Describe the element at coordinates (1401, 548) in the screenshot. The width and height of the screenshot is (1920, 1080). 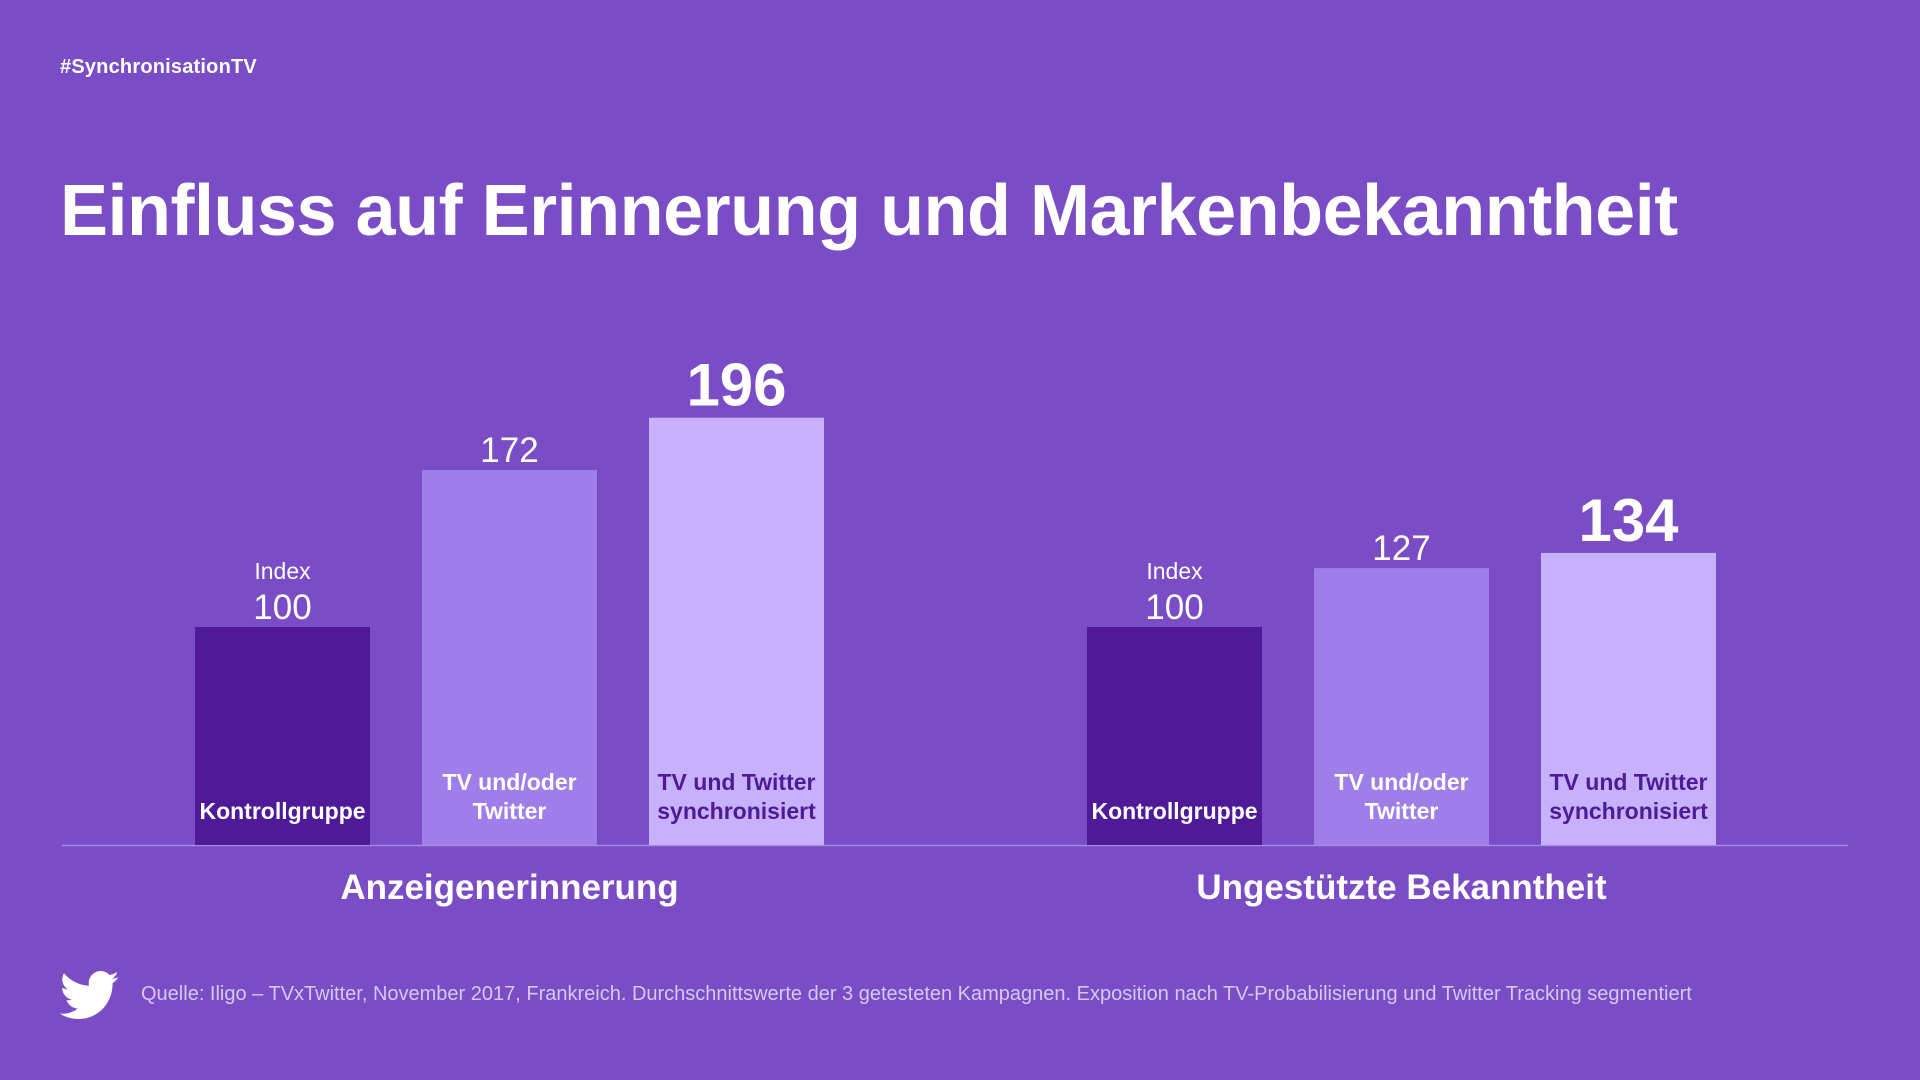
I see `data-label: 127` at that location.